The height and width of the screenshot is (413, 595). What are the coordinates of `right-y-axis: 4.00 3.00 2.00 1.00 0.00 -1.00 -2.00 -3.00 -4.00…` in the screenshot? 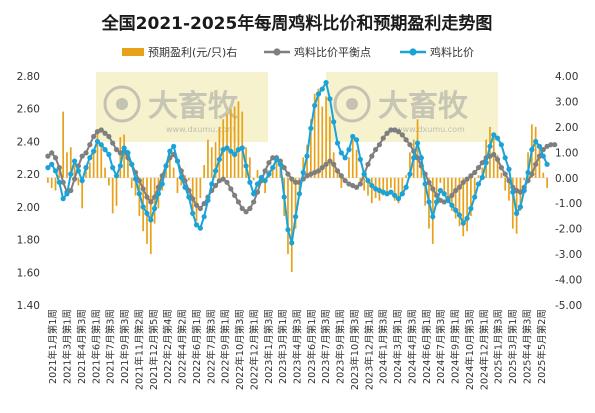 It's located at (568, 191).